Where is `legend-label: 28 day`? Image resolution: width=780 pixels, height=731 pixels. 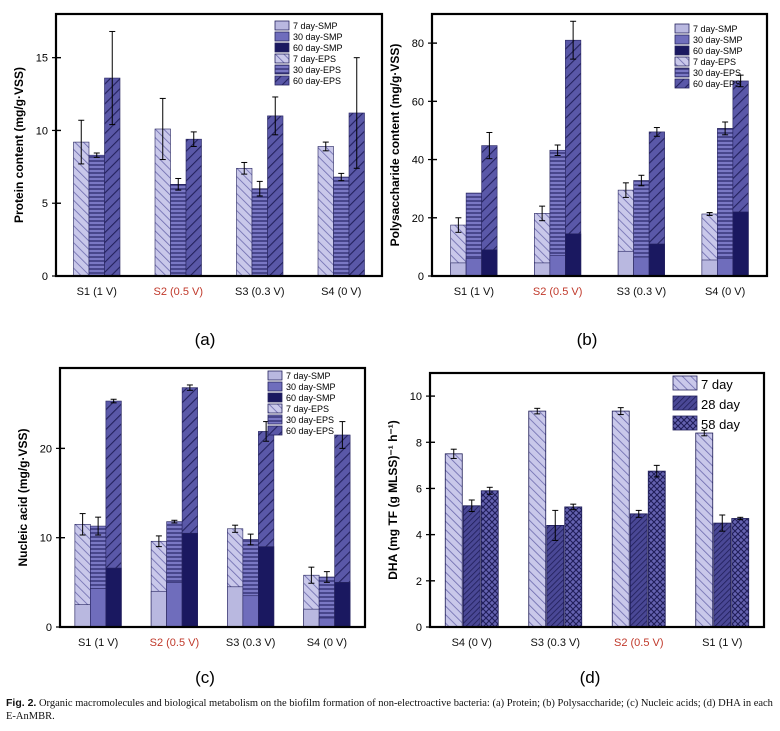 legend-label: 28 day is located at coordinates (721, 404).